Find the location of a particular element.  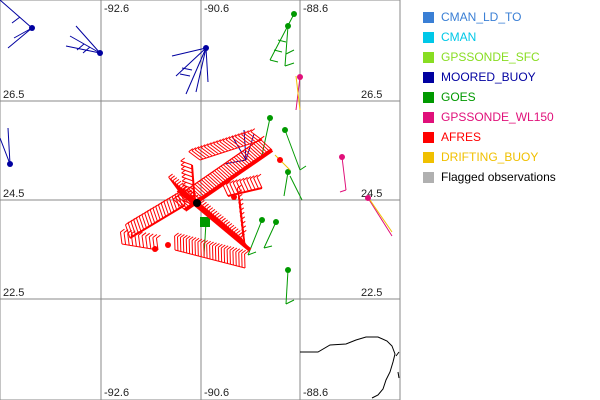

lon-label-bottom: -88.6 is located at coordinates (315, 393).